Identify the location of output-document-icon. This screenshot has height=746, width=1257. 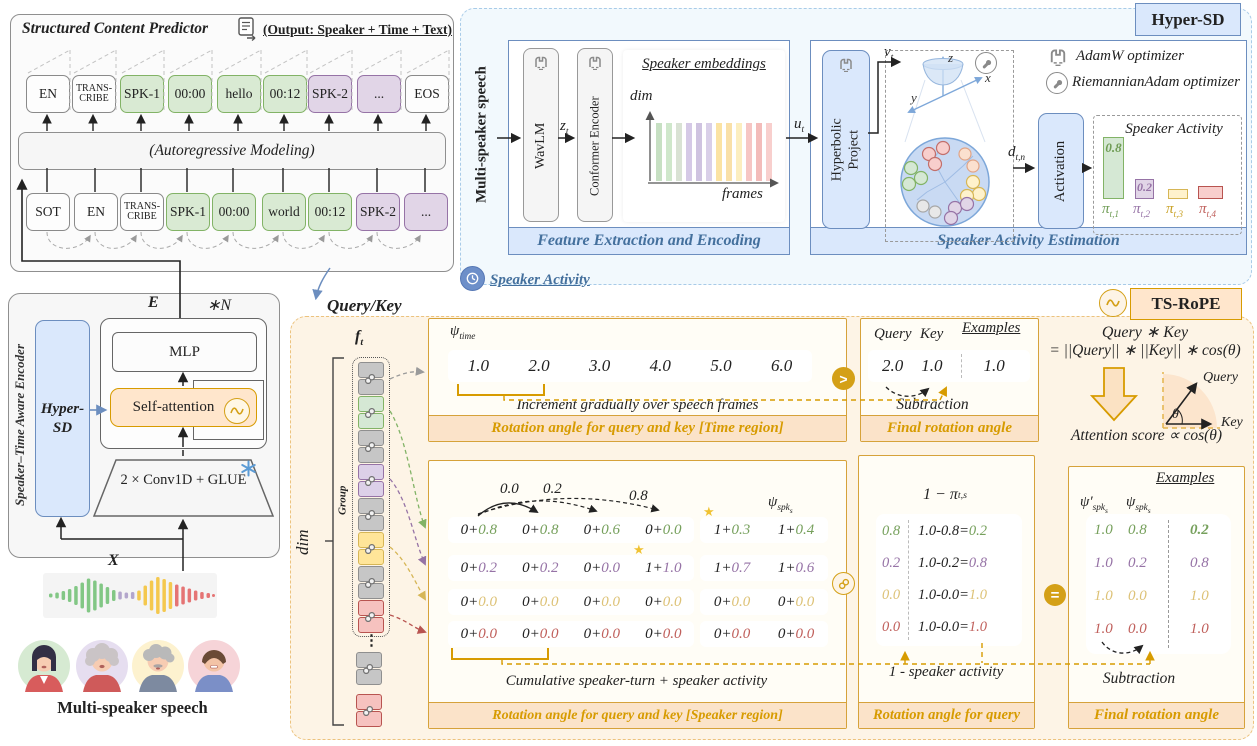
(247, 29).